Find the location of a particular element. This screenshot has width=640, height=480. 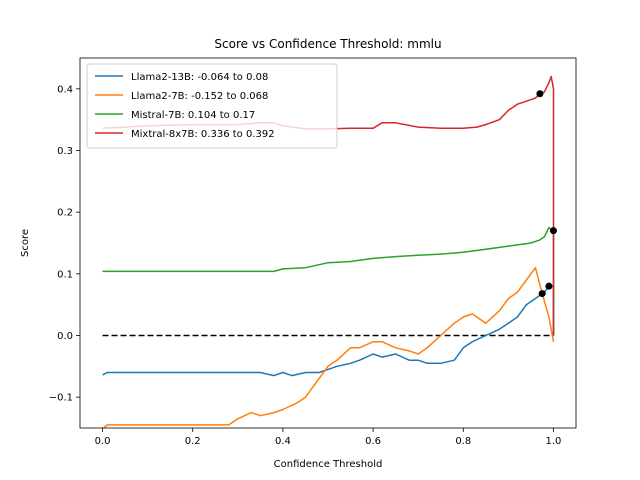

x-tick-label: 0.8 is located at coordinates (463, 441).